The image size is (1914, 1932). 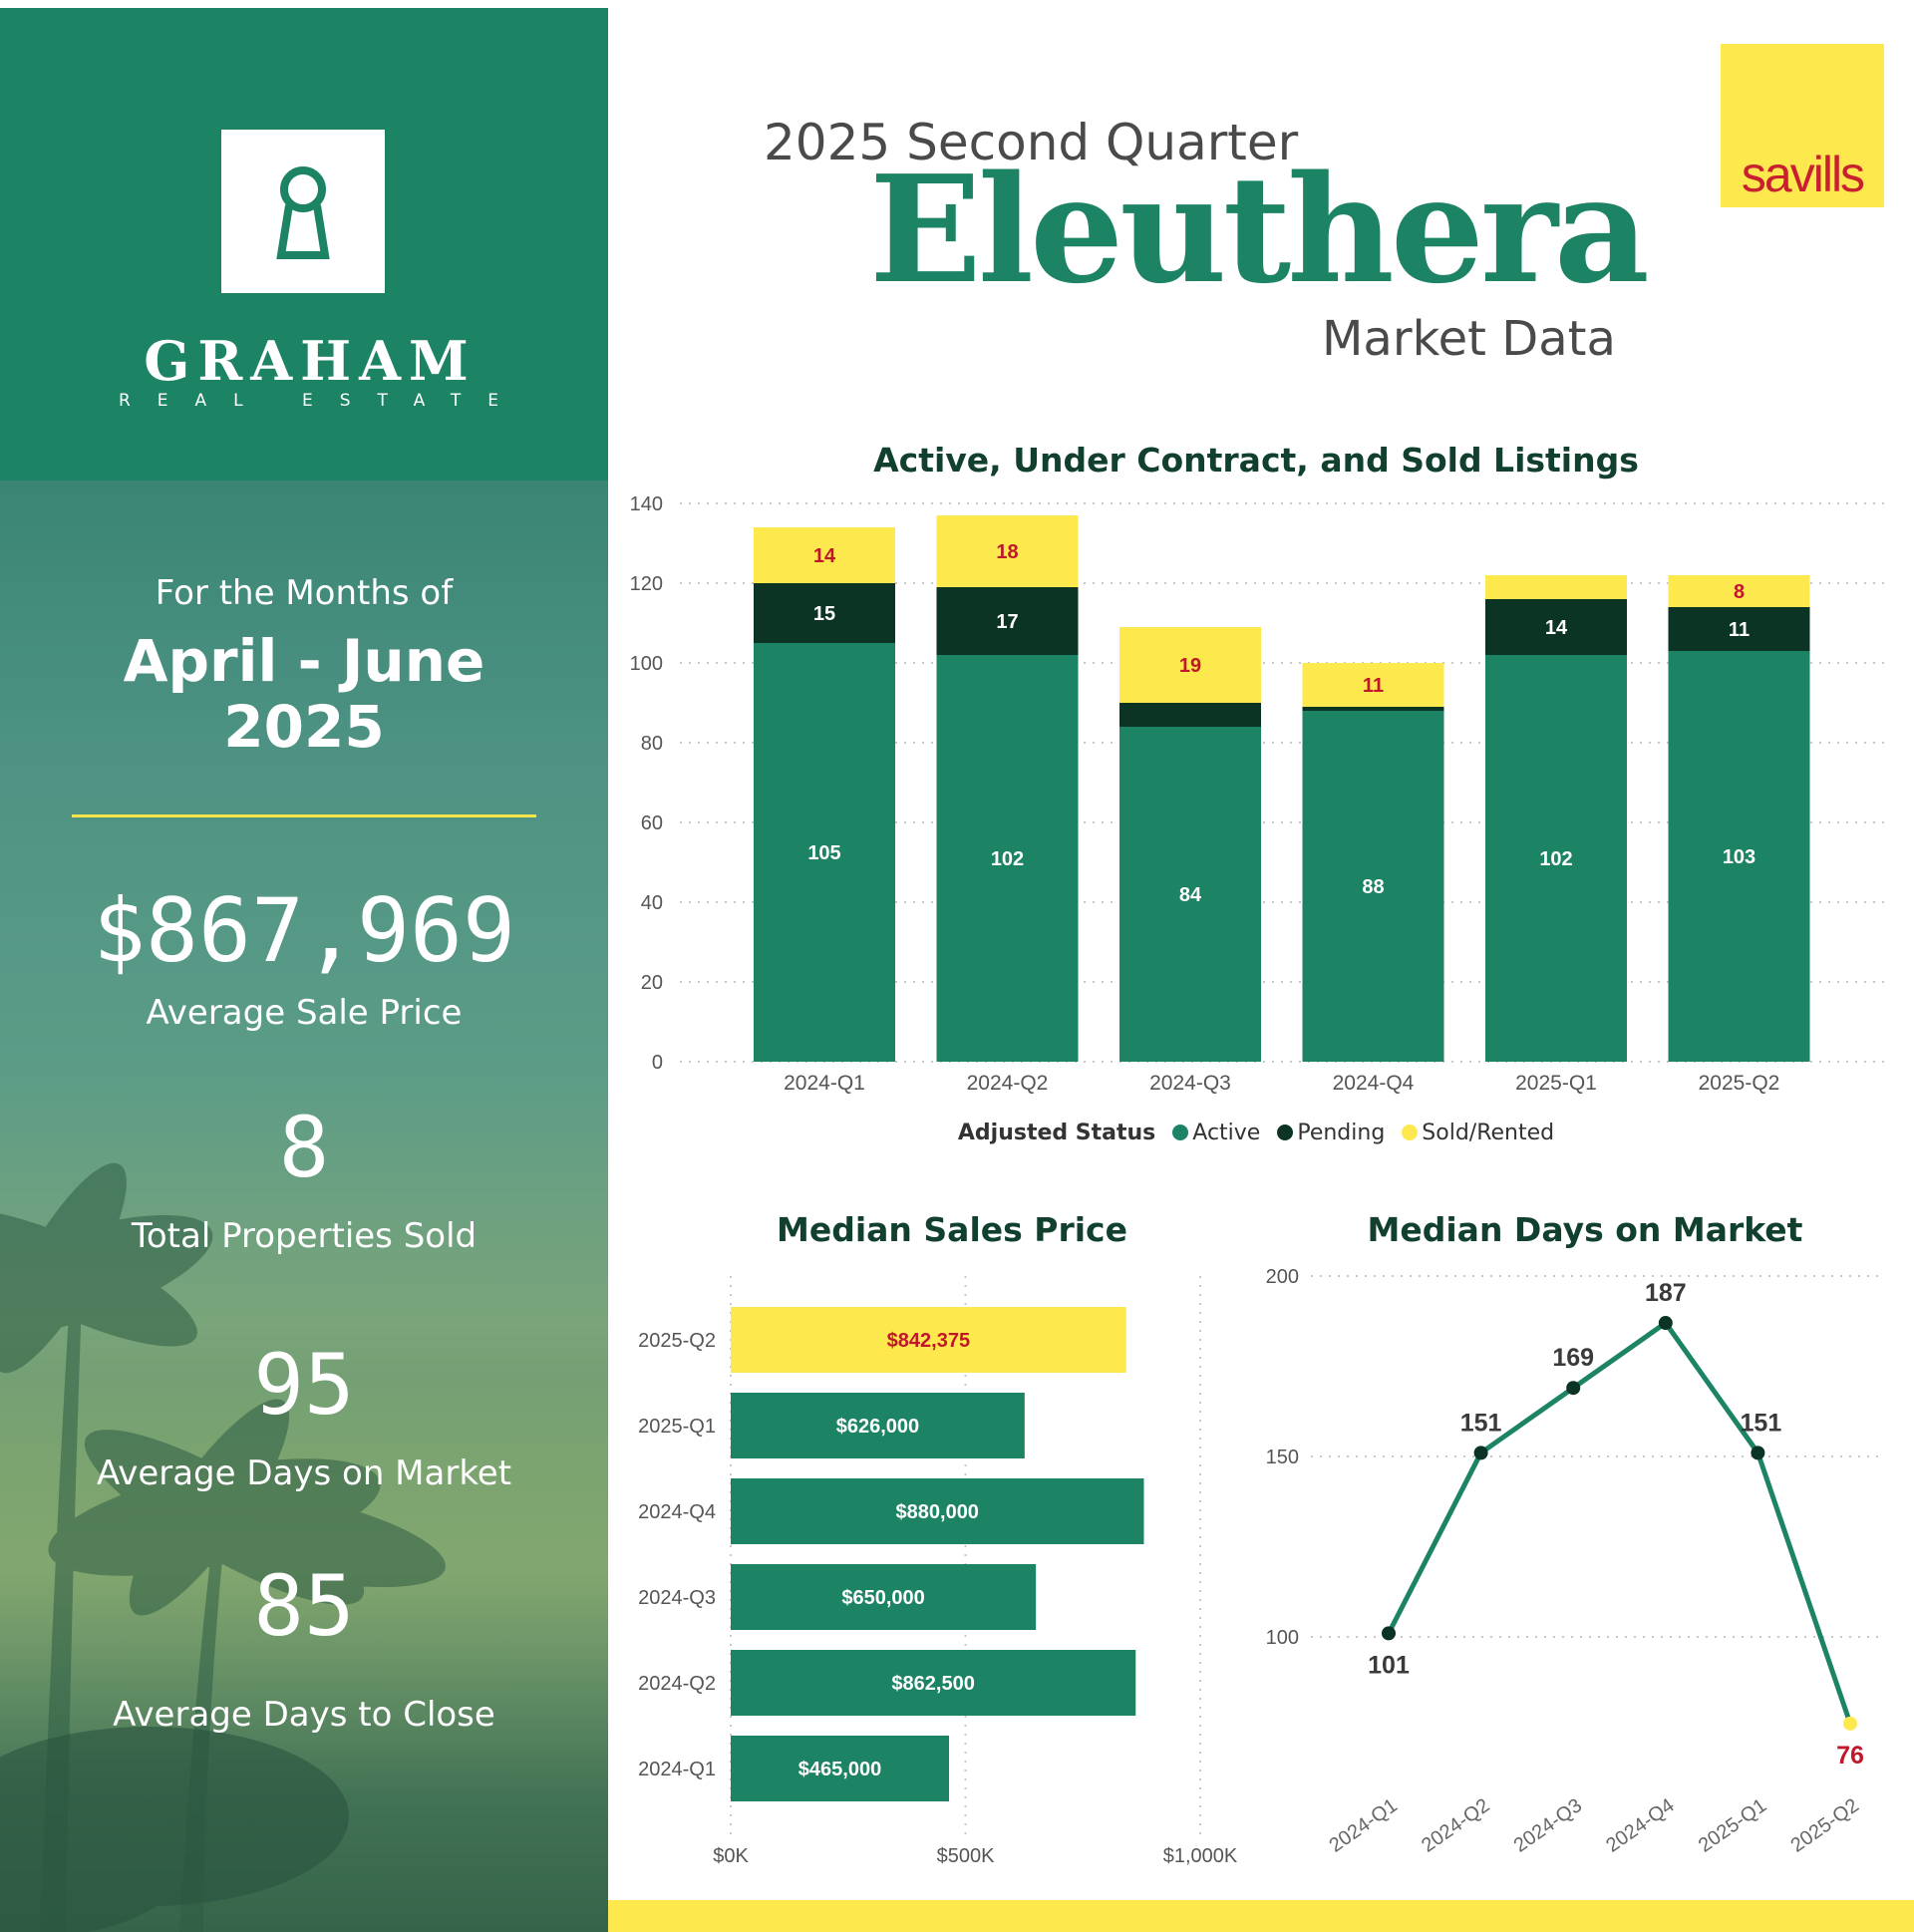 I want to click on savills-logo-text: savills, so click(x=1803, y=174).